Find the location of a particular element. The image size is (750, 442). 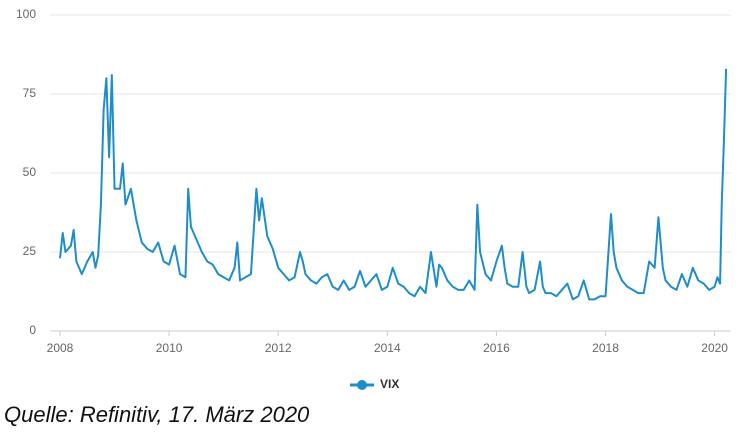

x-tick-label: 2008 is located at coordinates (60, 348).